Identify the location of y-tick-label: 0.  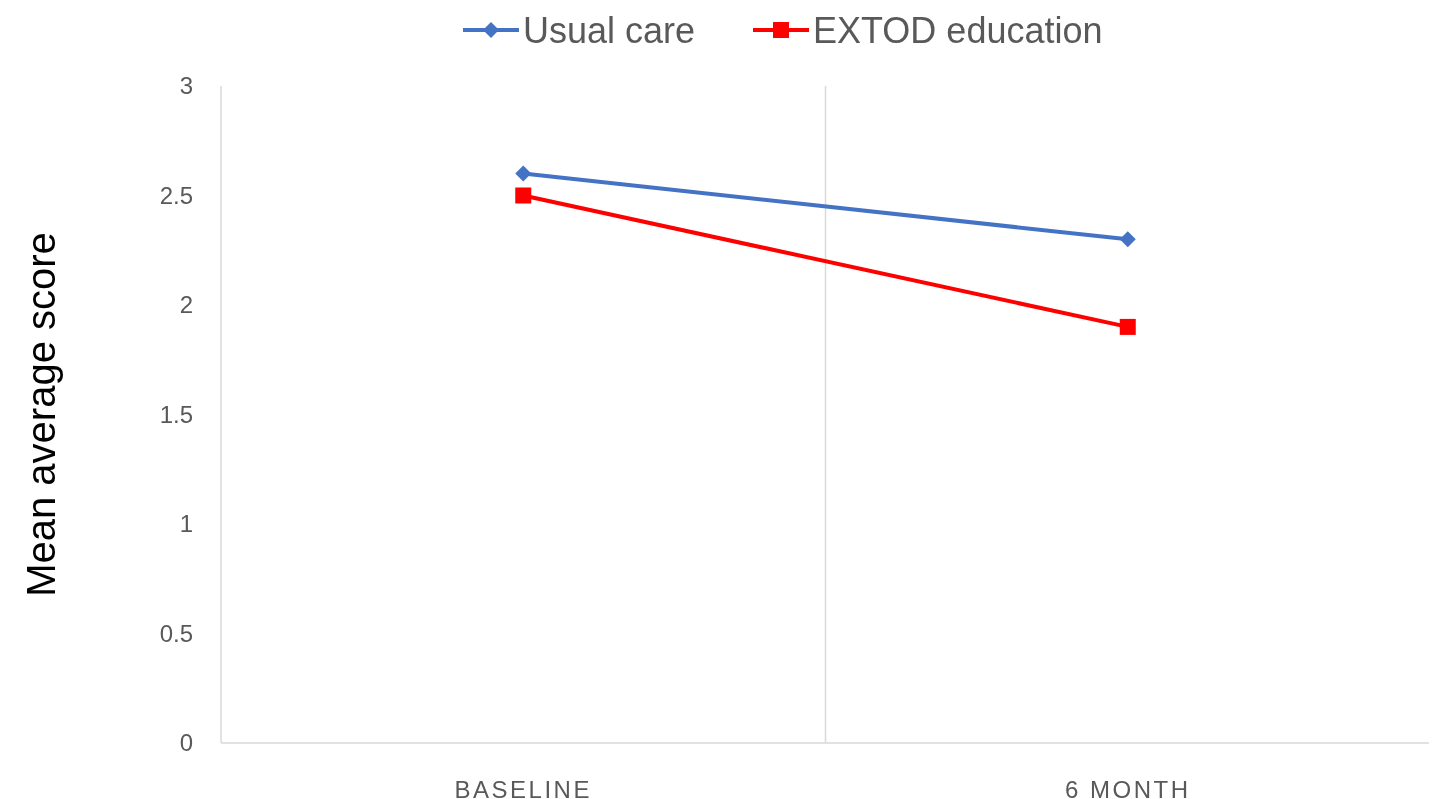
(186, 743).